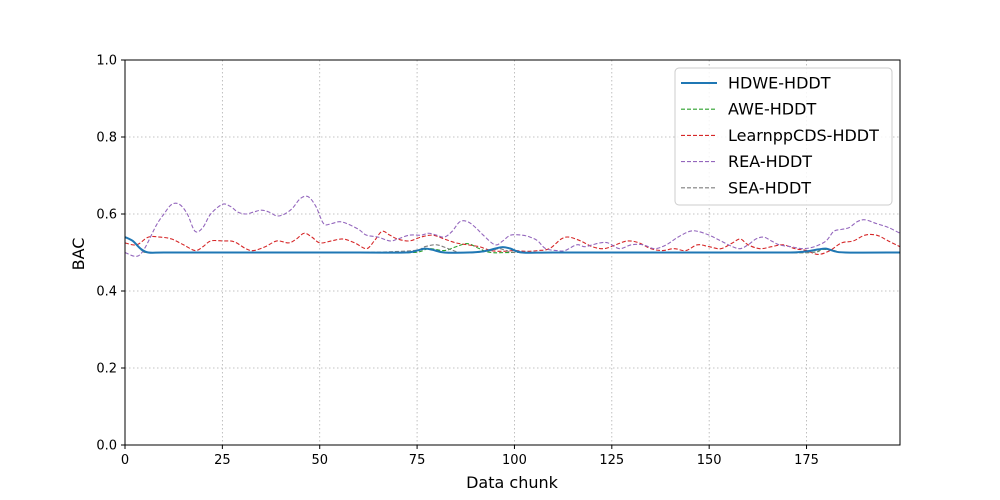 This screenshot has height=500, width=1000. I want to click on y-tick-label: 0.6, so click(106, 215).